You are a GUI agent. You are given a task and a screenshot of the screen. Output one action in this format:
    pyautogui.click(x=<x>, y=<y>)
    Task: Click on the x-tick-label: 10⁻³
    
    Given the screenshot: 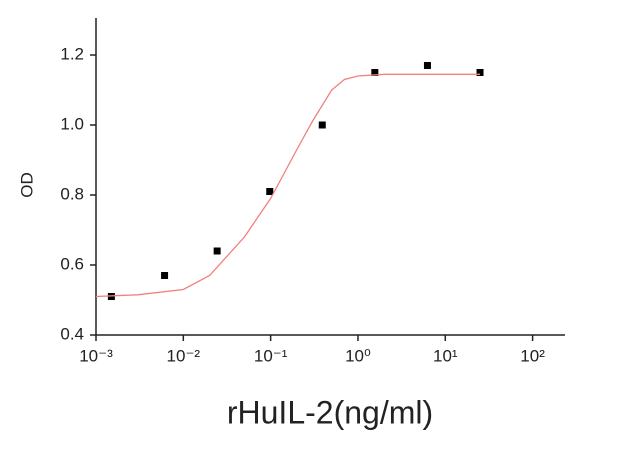 What is the action you would take?
    pyautogui.click(x=96, y=355)
    